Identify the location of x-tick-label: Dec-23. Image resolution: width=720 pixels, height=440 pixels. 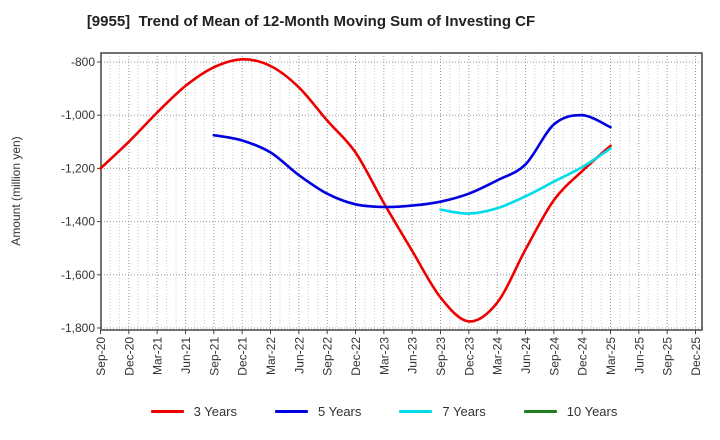
(469, 356).